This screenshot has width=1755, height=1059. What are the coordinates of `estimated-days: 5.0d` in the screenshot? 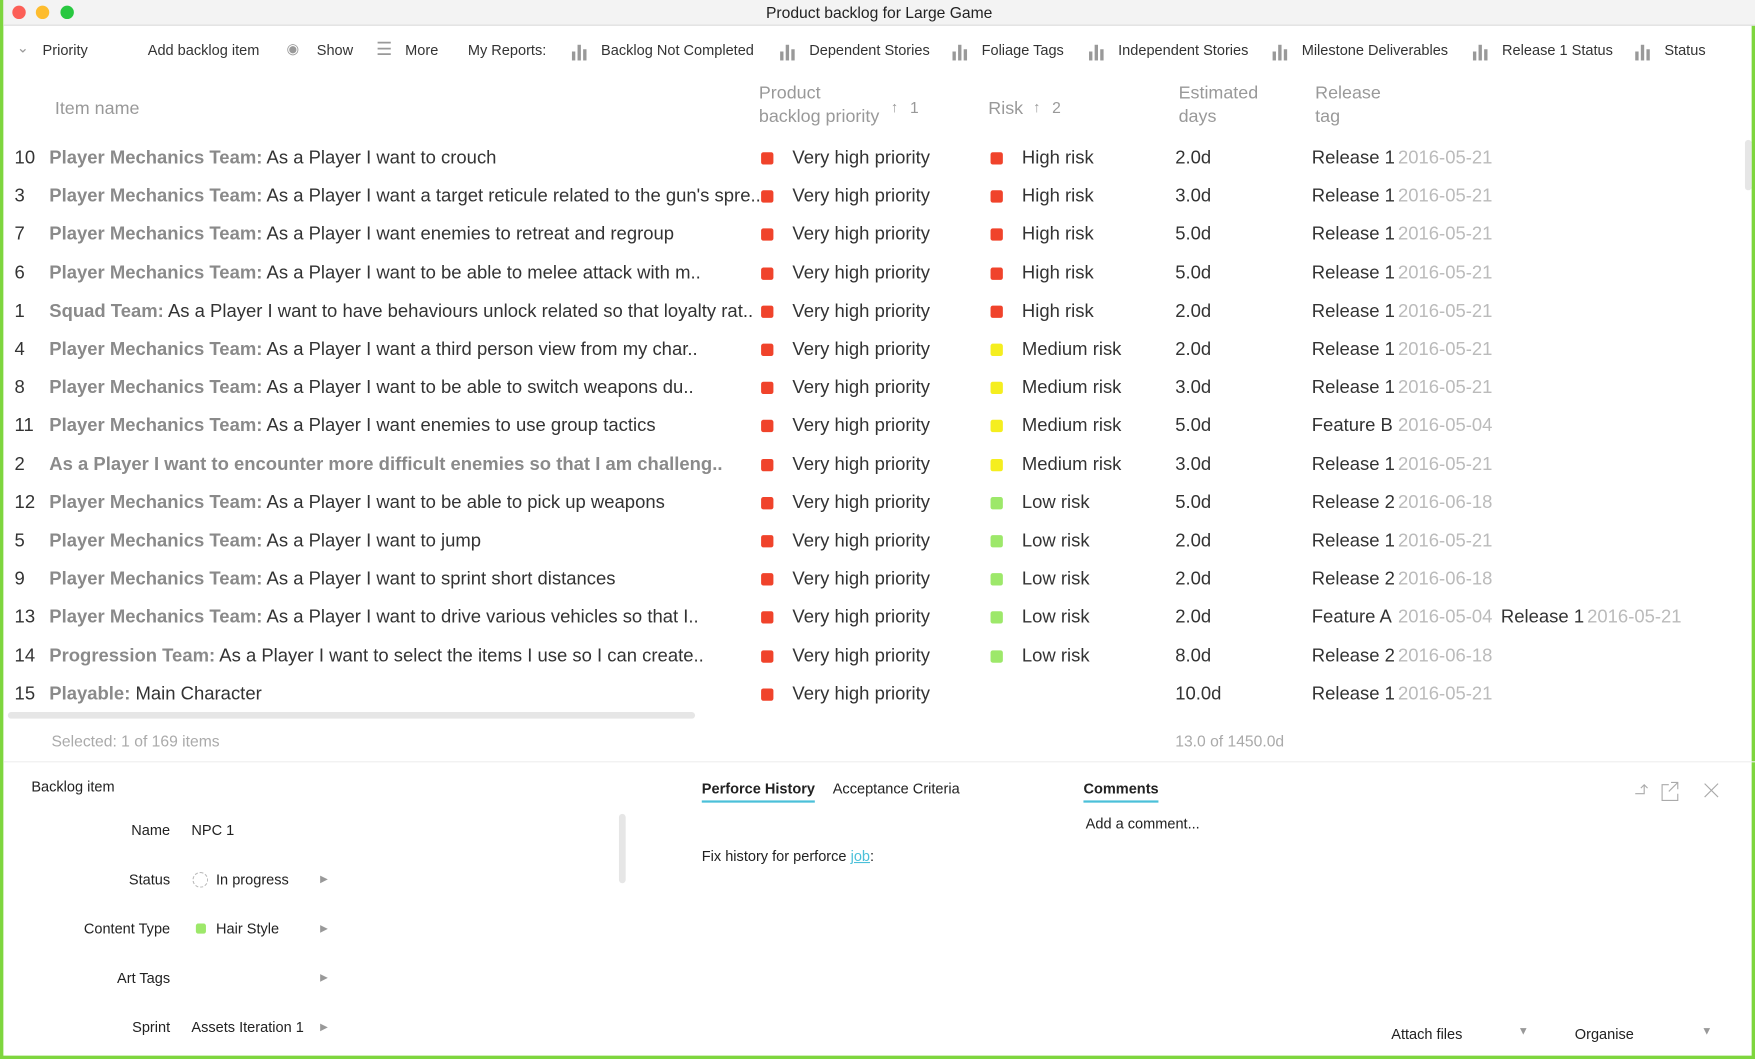 It's located at (1193, 425).